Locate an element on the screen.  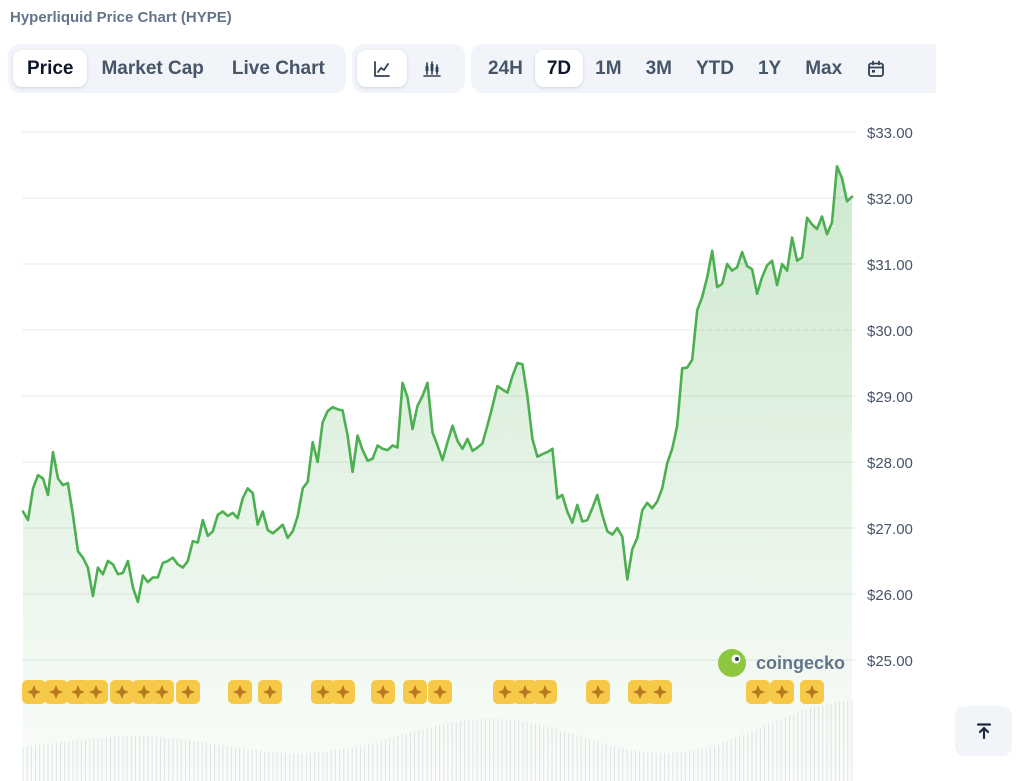
range-ytd: YTD is located at coordinates (714, 68).